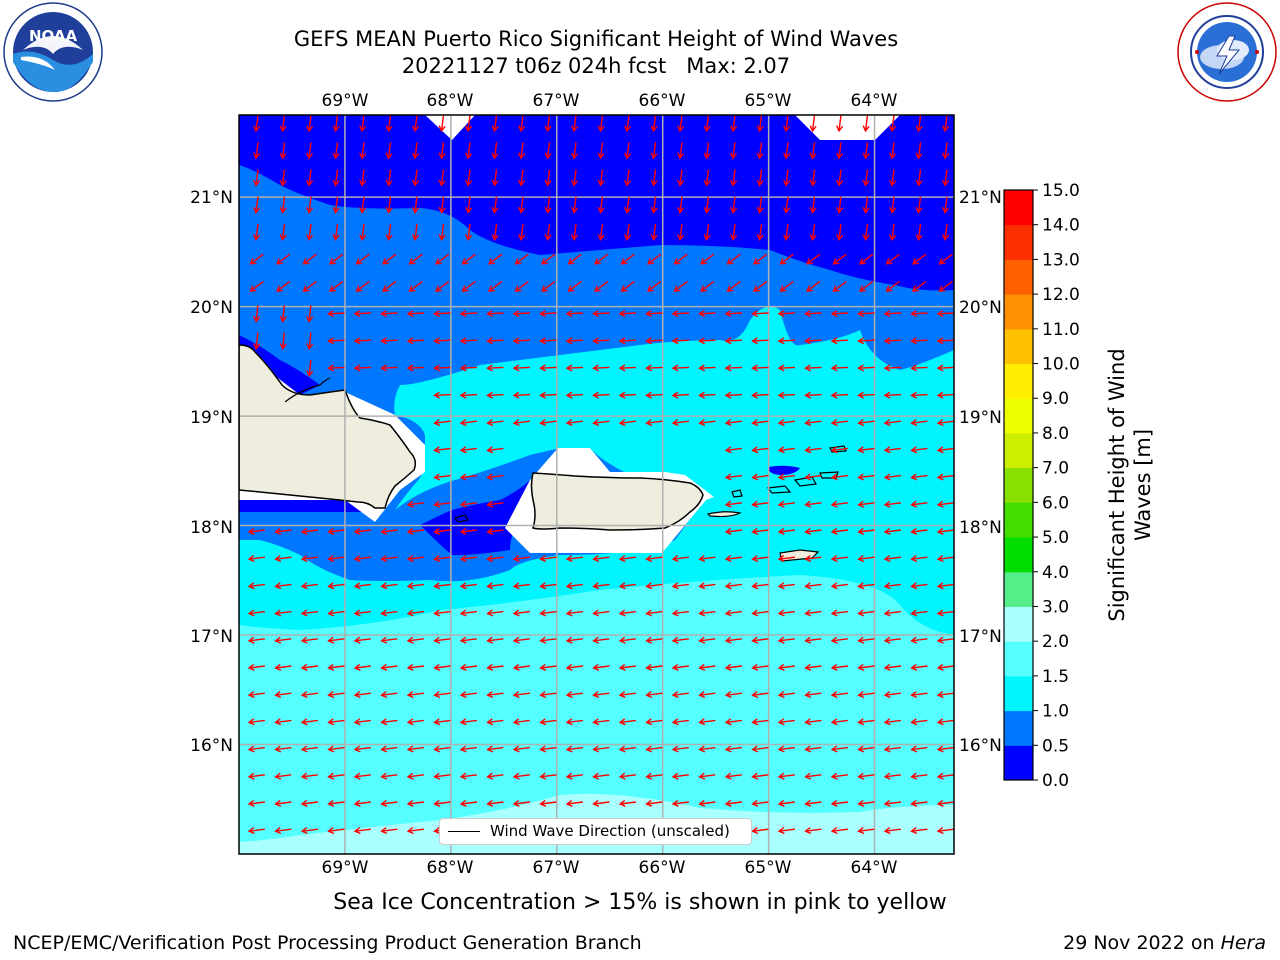 The height and width of the screenshot is (960, 1280). Describe the element at coordinates (596, 66) in the screenshot. I see `figure-subtitle: 20221127 t06z 024h fcst Max: 2.07` at that location.